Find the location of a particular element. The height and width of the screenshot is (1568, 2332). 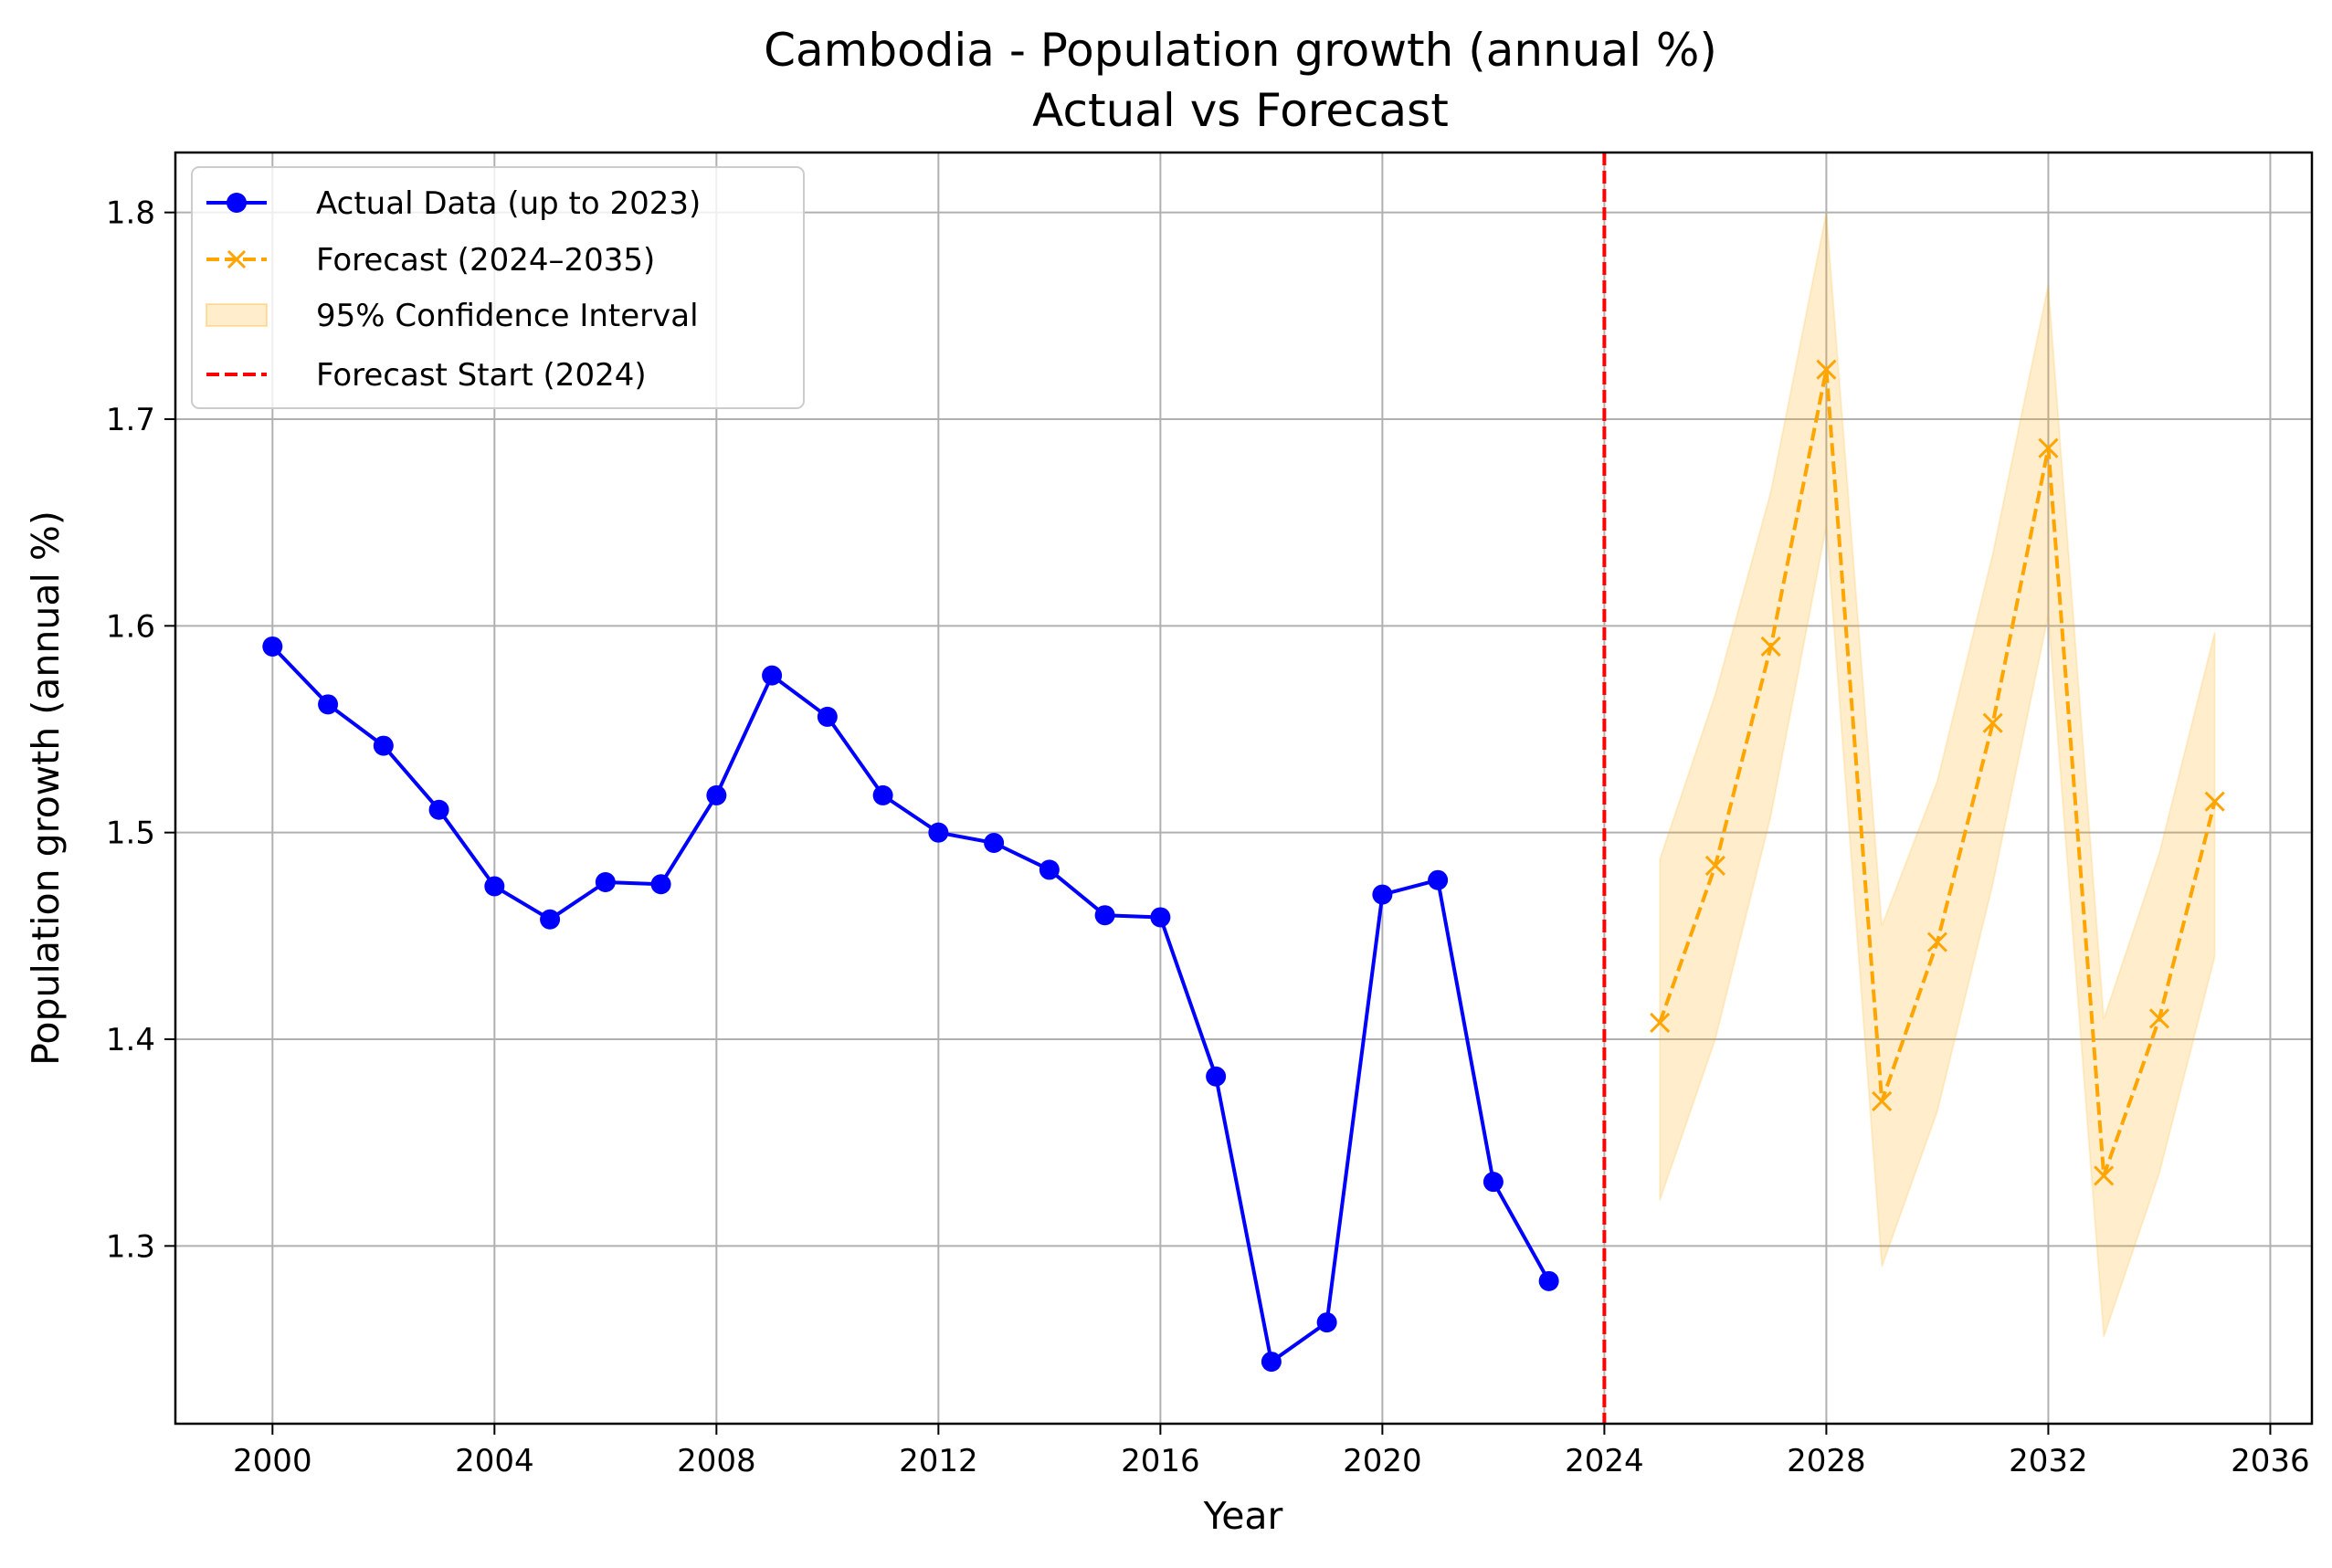

y-tick-label: 1.8 is located at coordinates (130, 213).